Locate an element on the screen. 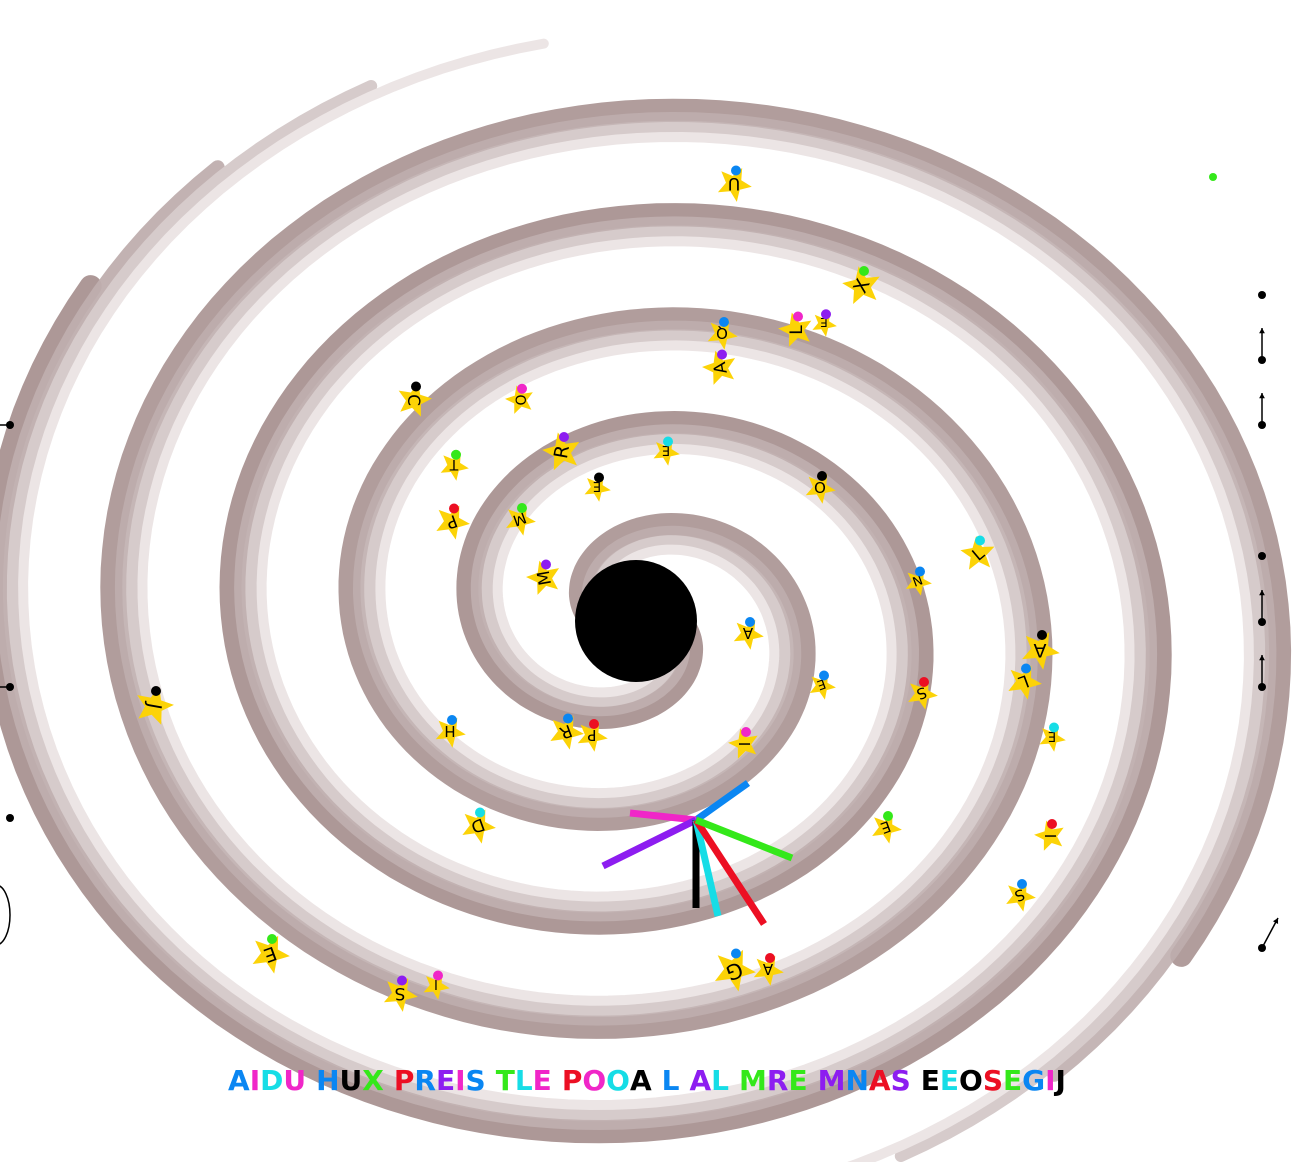 The height and width of the screenshot is (1162, 1294). word-letter: M is located at coordinates (753, 1080).